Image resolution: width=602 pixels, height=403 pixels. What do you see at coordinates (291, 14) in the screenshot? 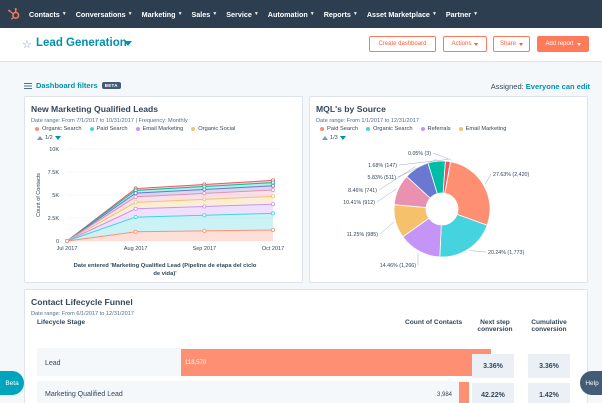
I see `nav-automation: Automation ▼` at bounding box center [291, 14].